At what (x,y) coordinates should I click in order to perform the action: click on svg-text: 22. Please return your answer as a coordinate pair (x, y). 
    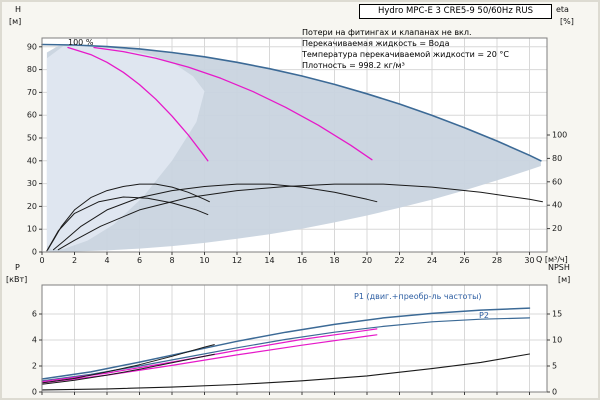
    Looking at the image, I should click on (399, 260).